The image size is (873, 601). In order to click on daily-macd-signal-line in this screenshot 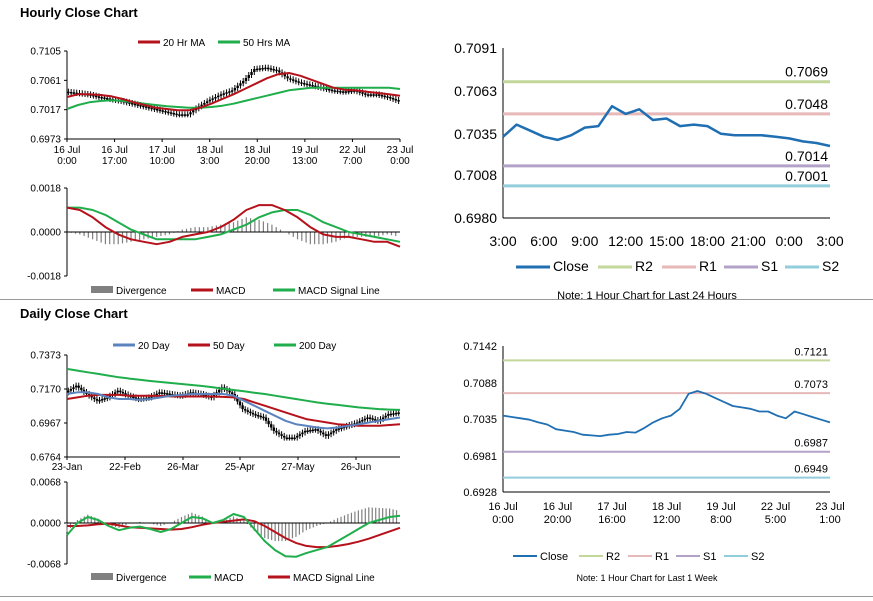, I will do `click(234, 533)`.